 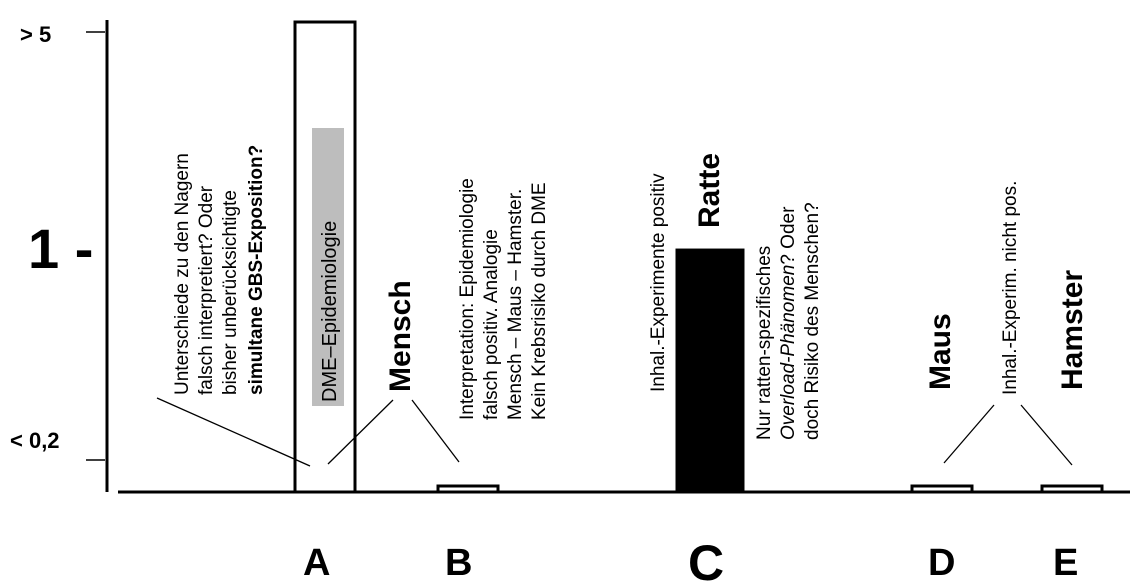 I want to click on y-tick-label-5: > 5, so click(x=35, y=34).